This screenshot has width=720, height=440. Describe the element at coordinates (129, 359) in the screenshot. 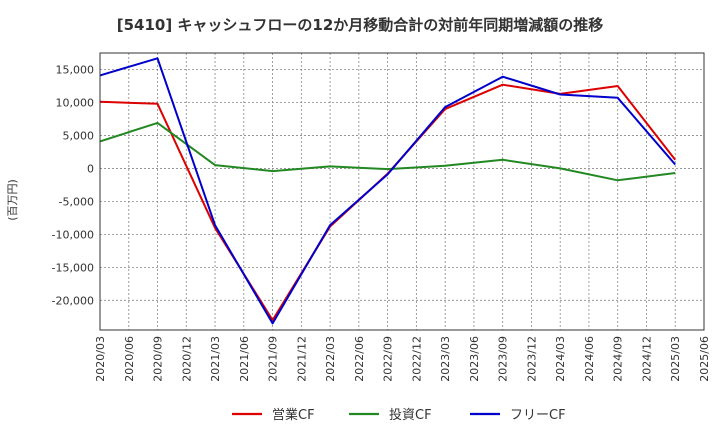

I see `x-tick-label: 2020/06` at that location.